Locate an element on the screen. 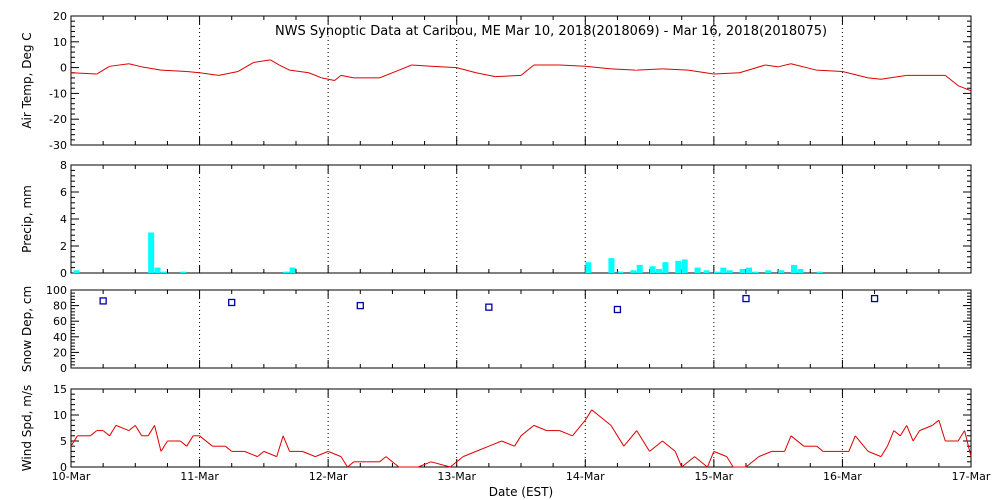 This screenshot has height=500, width=1000. wind-speed-y-axis-label: Wind Spd, m/s is located at coordinates (27, 428).